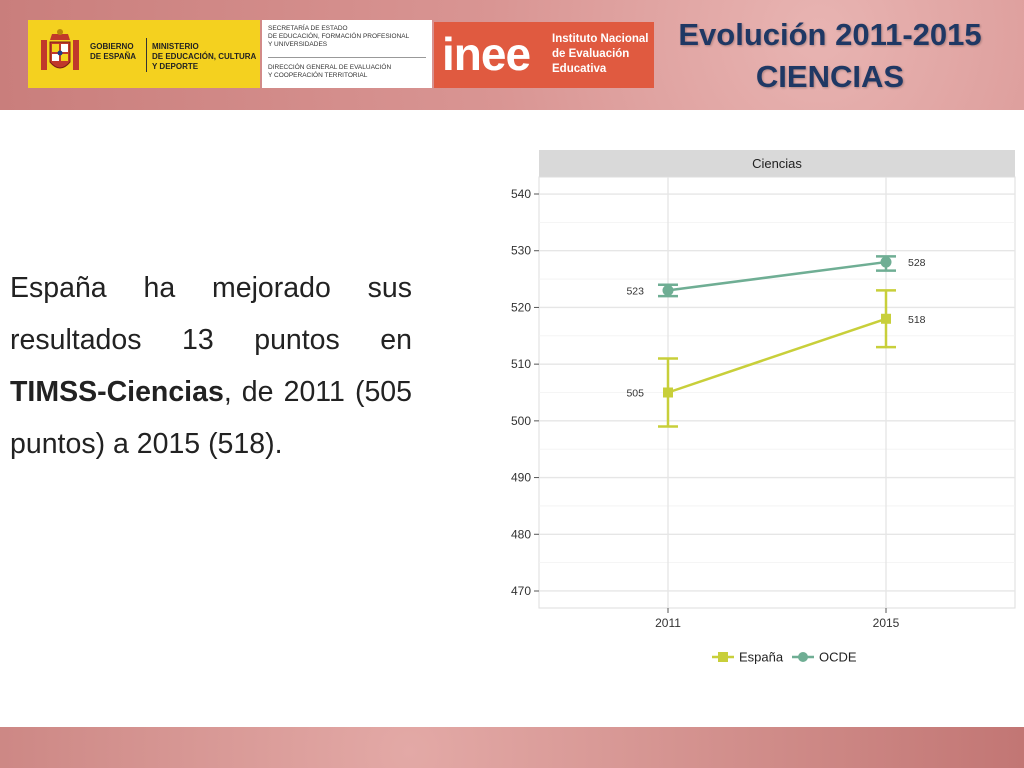 Image resolution: width=1024 pixels, height=768 pixels. I want to click on y-tick-label: 540, so click(521, 194).